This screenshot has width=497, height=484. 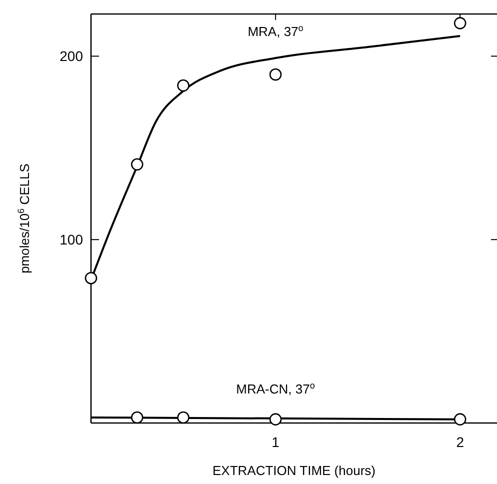 I want to click on x-tick-label: 2, so click(x=460, y=442).